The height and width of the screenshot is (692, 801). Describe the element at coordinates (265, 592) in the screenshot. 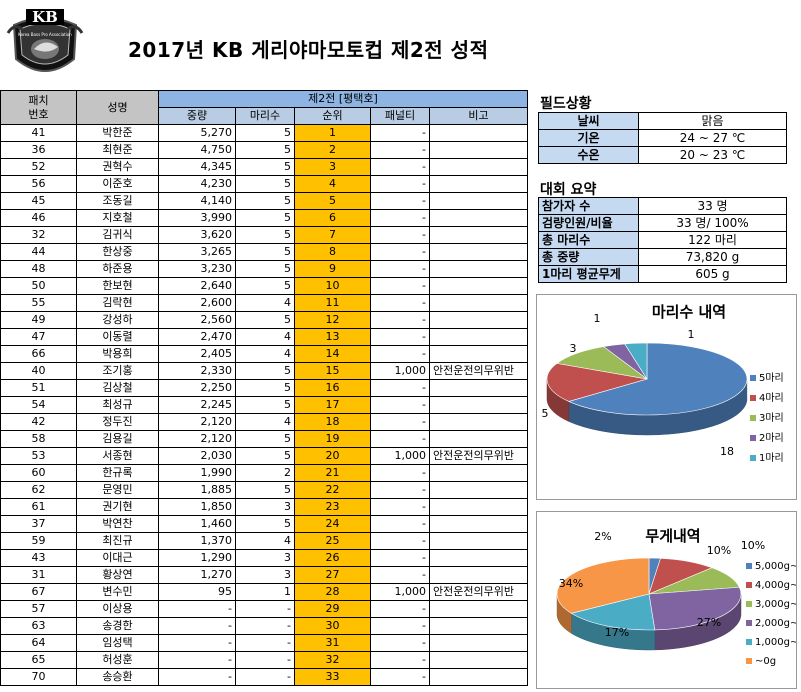

I see `count-cell: 1` at that location.